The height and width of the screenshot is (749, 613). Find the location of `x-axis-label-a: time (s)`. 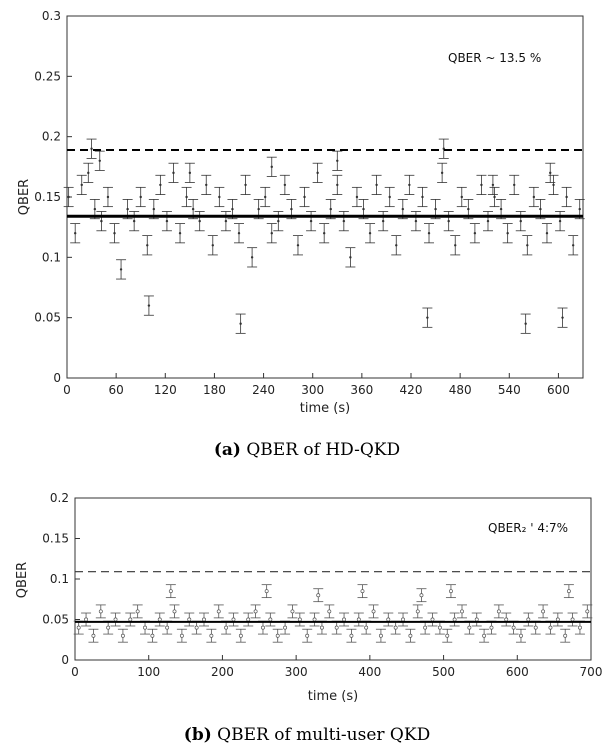

x-axis-label-a: time (s) is located at coordinates (325, 408).